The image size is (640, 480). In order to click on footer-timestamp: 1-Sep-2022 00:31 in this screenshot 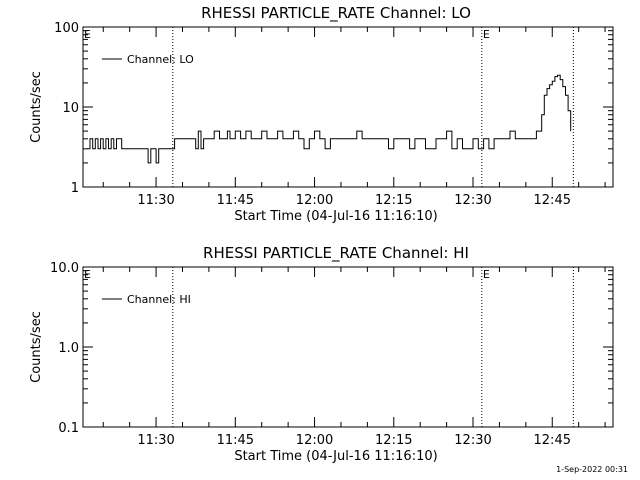, I will do `click(592, 469)`.